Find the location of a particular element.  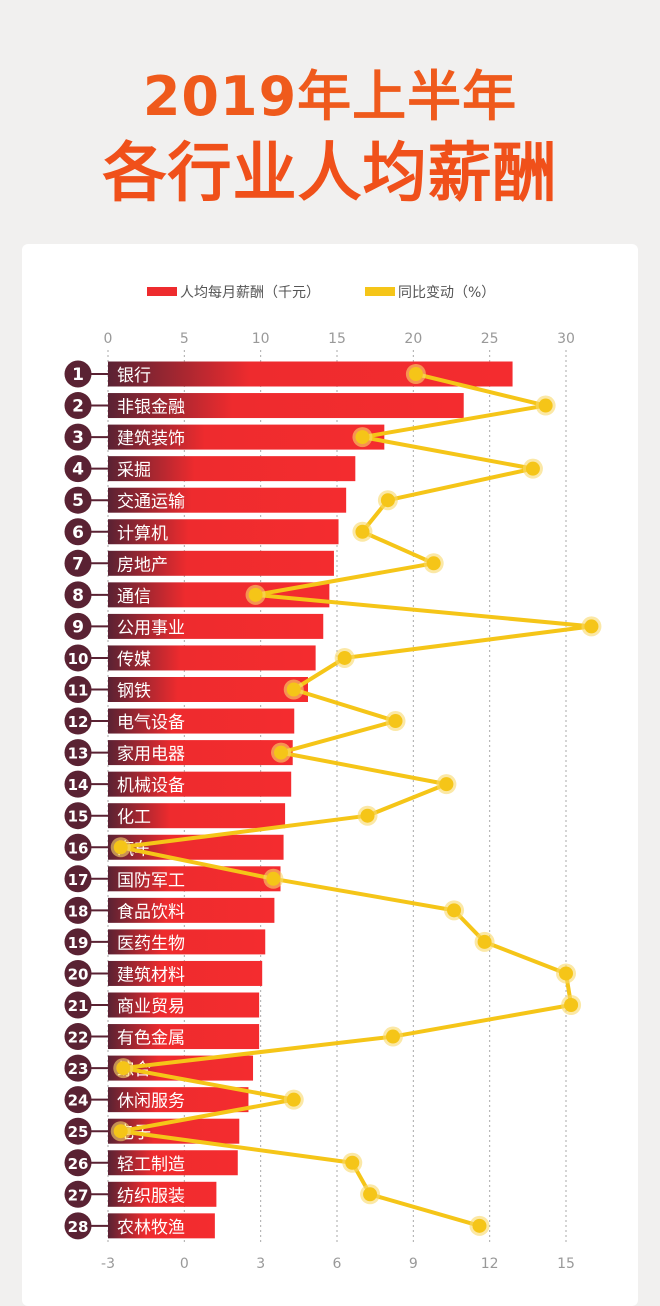

category-label: 家用电器 is located at coordinates (151, 755).